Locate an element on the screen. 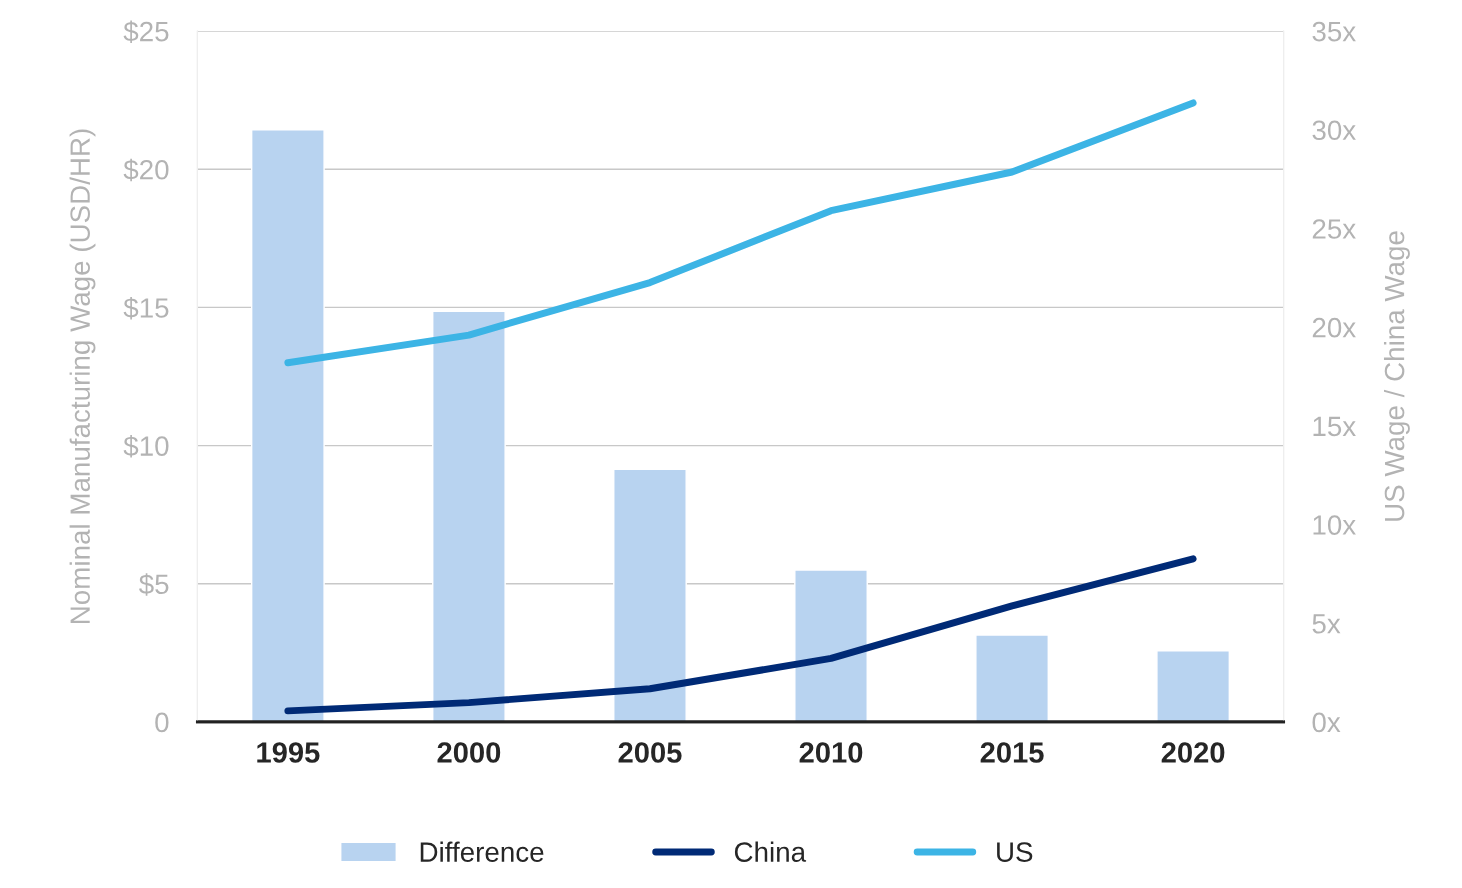 The height and width of the screenshot is (888, 1462). legend-label: China is located at coordinates (770, 851).